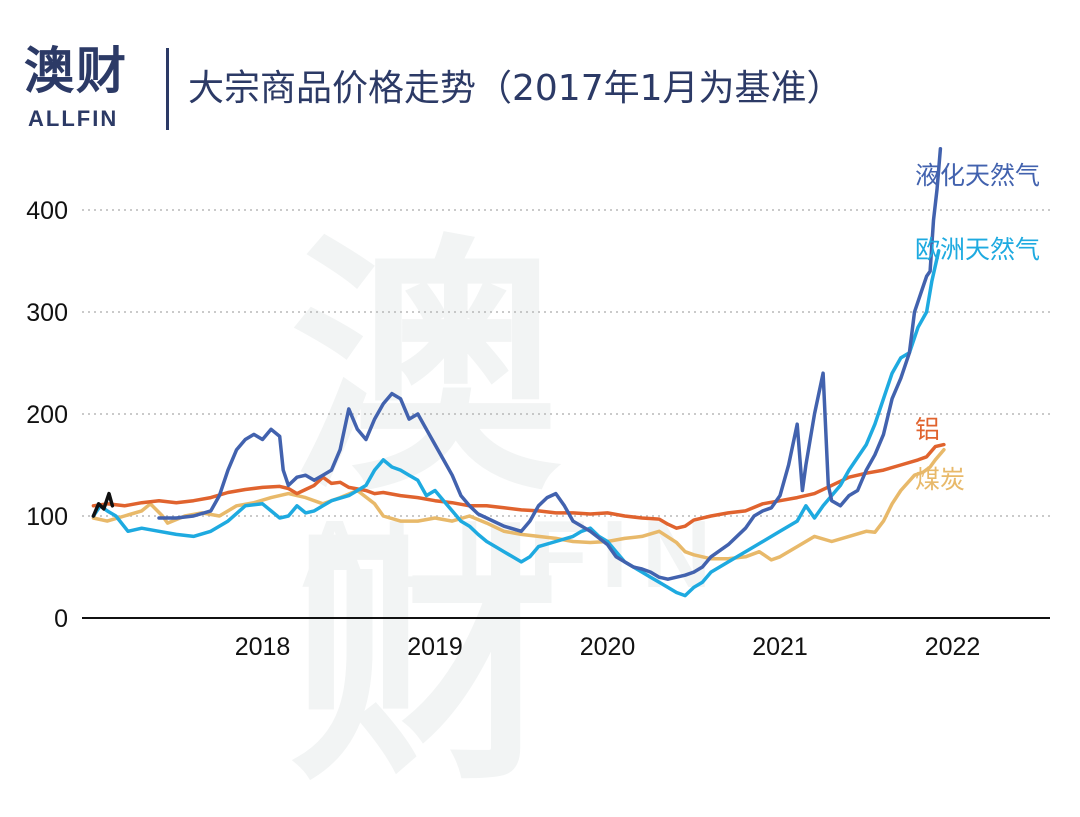  I want to click on header-divider, so click(167, 89).